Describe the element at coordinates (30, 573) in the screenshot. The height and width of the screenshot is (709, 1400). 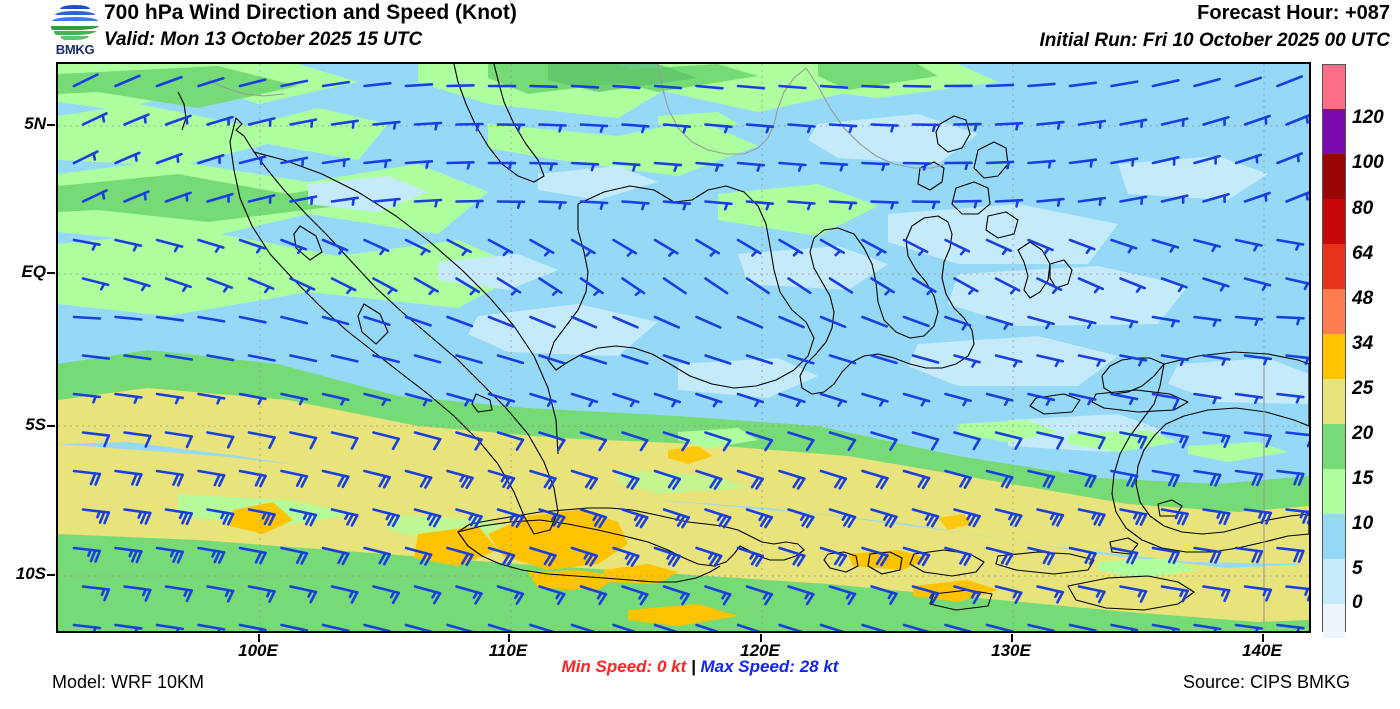
I see `ylabel-10S: 10S` at that location.